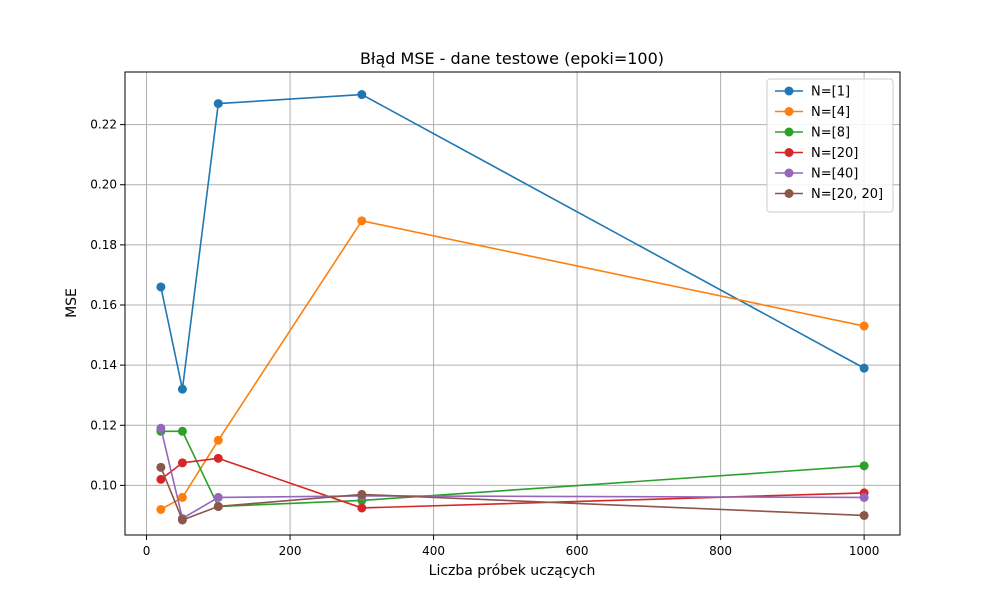  What do you see at coordinates (103, 125) in the screenshot?
I see `y-tick-label: 0.22` at bounding box center [103, 125].